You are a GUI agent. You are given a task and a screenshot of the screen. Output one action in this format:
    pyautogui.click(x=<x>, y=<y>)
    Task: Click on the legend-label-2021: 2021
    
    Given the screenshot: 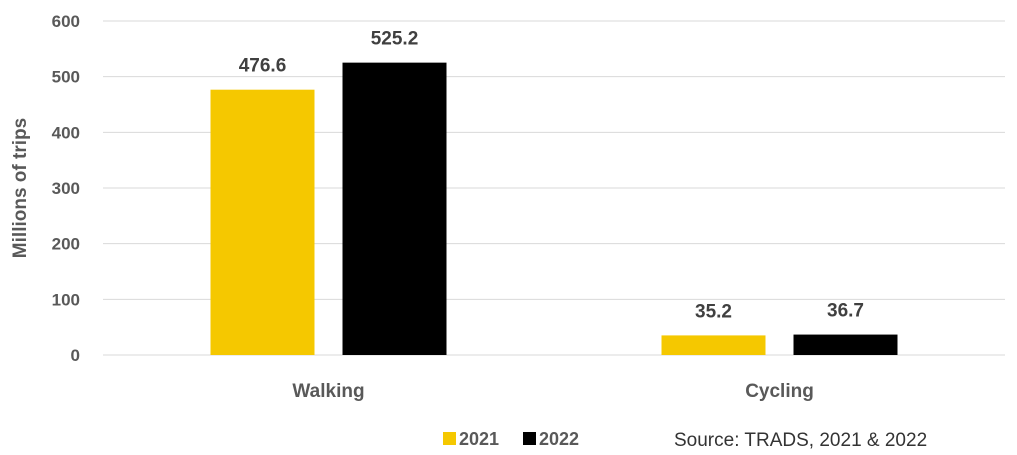 What is the action you would take?
    pyautogui.click(x=479, y=439)
    